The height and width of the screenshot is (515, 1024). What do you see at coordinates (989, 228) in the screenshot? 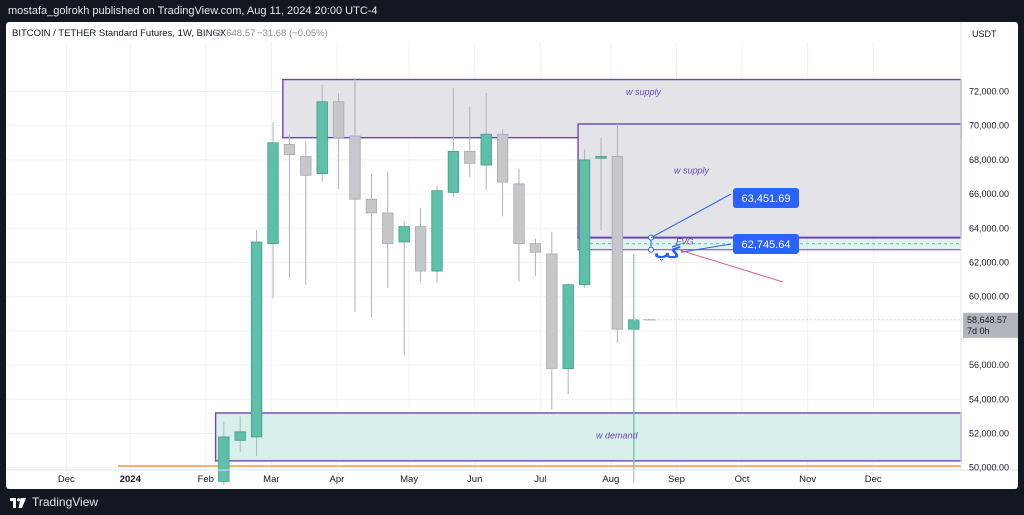
I see `price-tick-label: 64,000.00` at bounding box center [989, 228].